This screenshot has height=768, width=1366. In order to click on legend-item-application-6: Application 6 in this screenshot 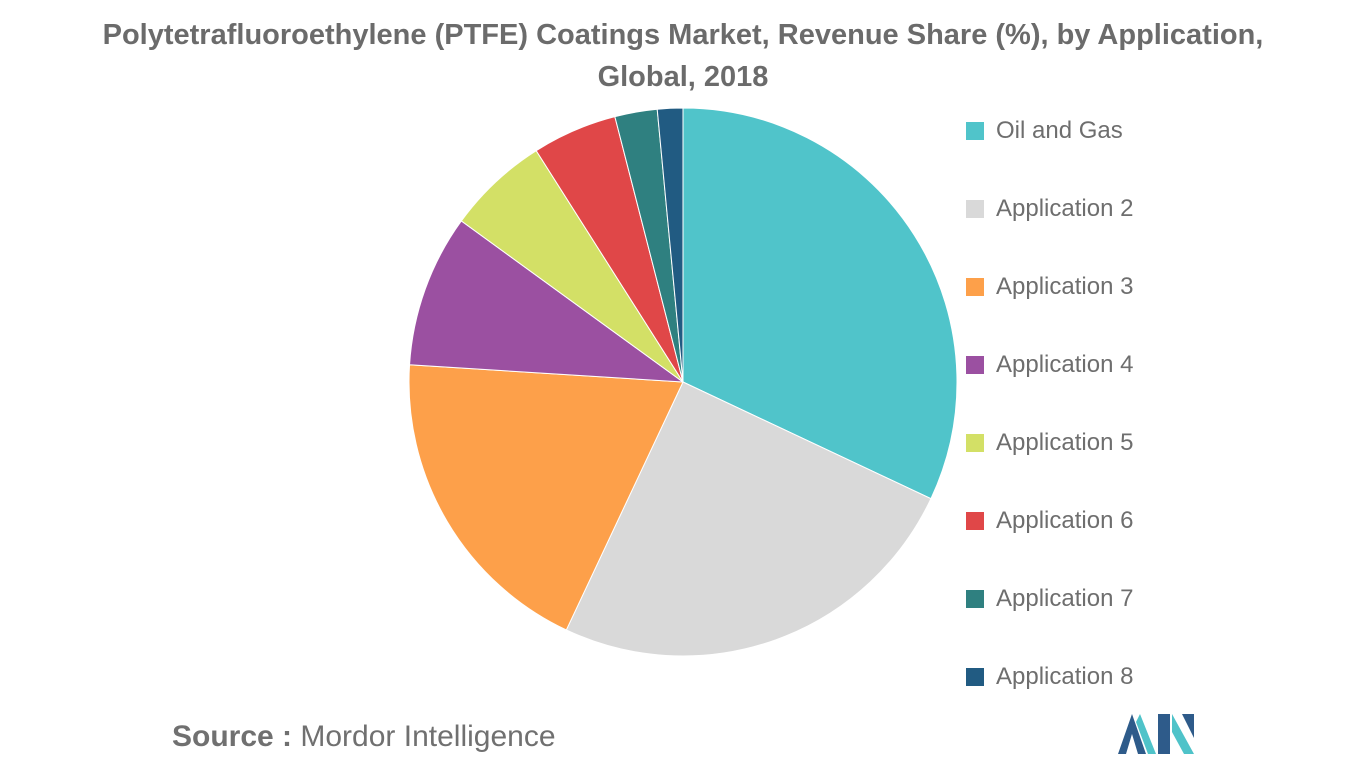, I will do `click(1116, 521)`.